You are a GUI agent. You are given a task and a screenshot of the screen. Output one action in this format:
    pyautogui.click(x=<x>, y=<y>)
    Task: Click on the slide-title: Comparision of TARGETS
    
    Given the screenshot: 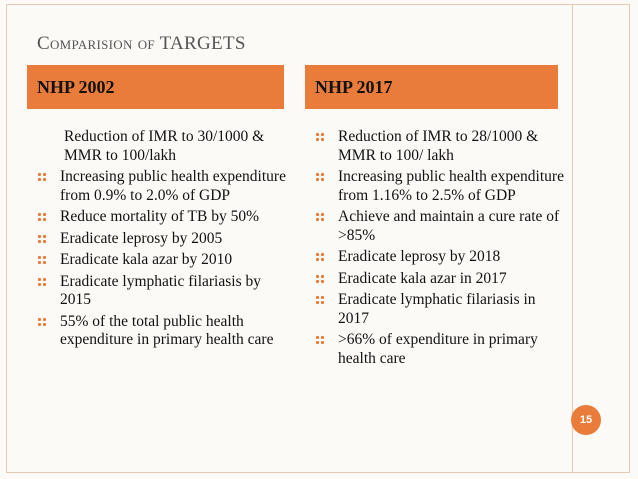 What is the action you would take?
    pyautogui.click(x=141, y=43)
    